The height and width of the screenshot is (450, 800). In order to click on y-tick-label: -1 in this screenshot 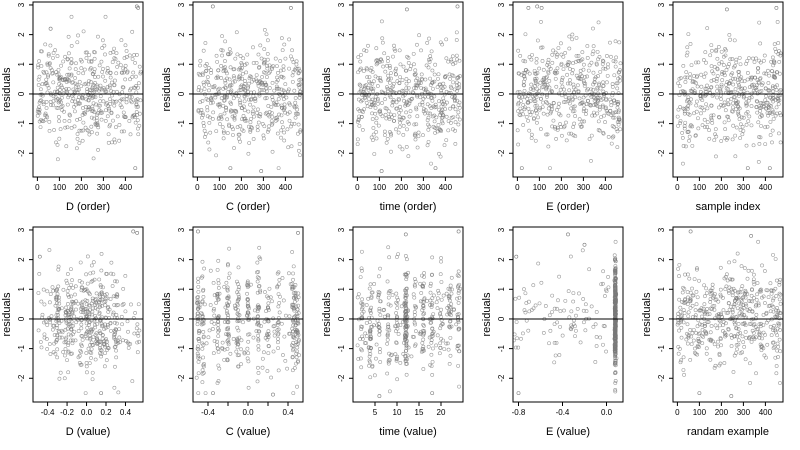, I will do `click(21, 124)`.